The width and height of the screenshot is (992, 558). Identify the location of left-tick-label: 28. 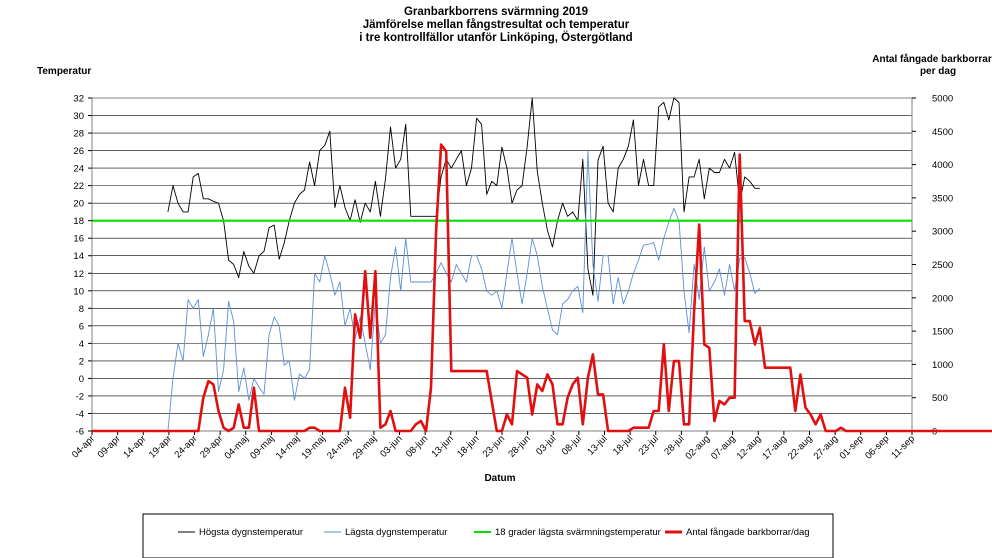
(78, 134).